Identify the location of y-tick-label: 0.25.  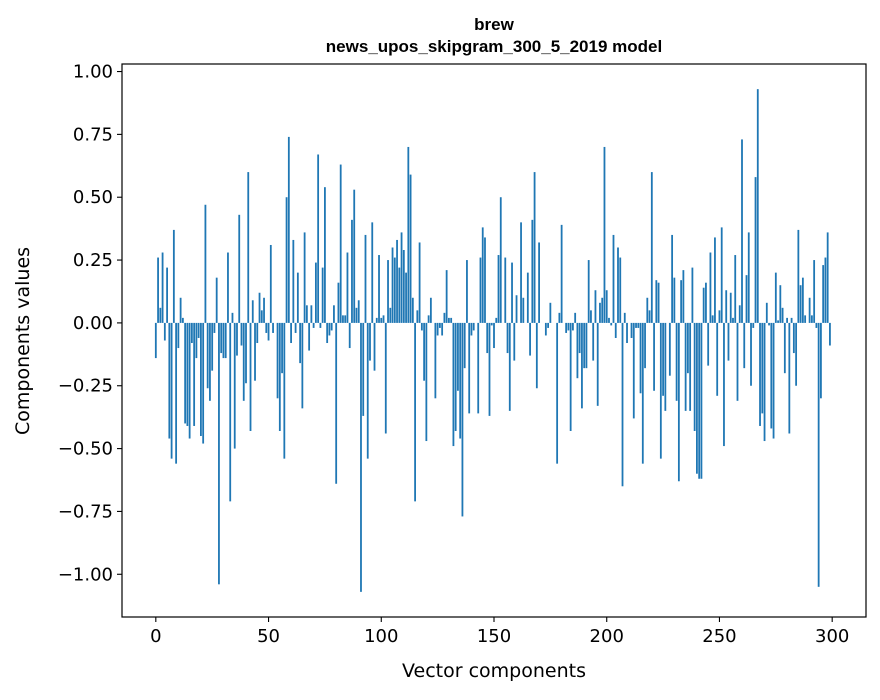
(93, 260).